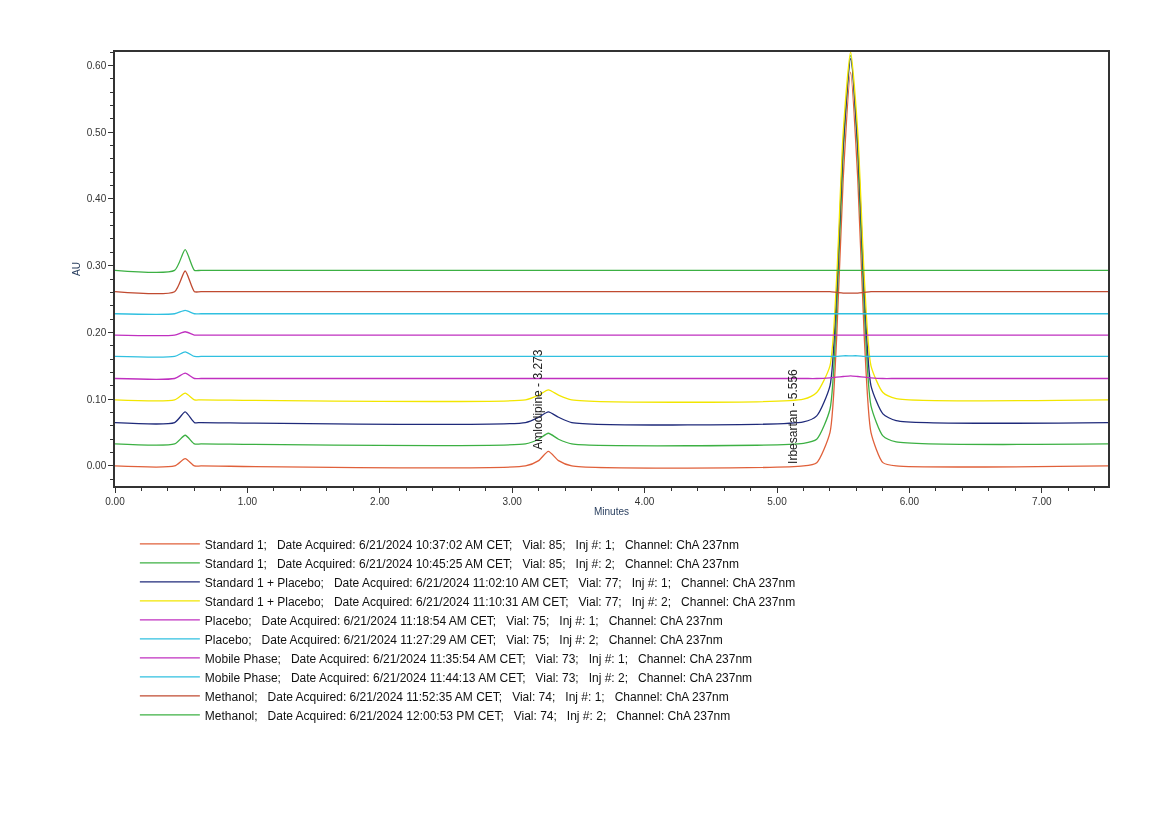 This screenshot has width=1154, height=838. What do you see at coordinates (96, 466) in the screenshot?
I see `y-tick-label: 0.00` at bounding box center [96, 466].